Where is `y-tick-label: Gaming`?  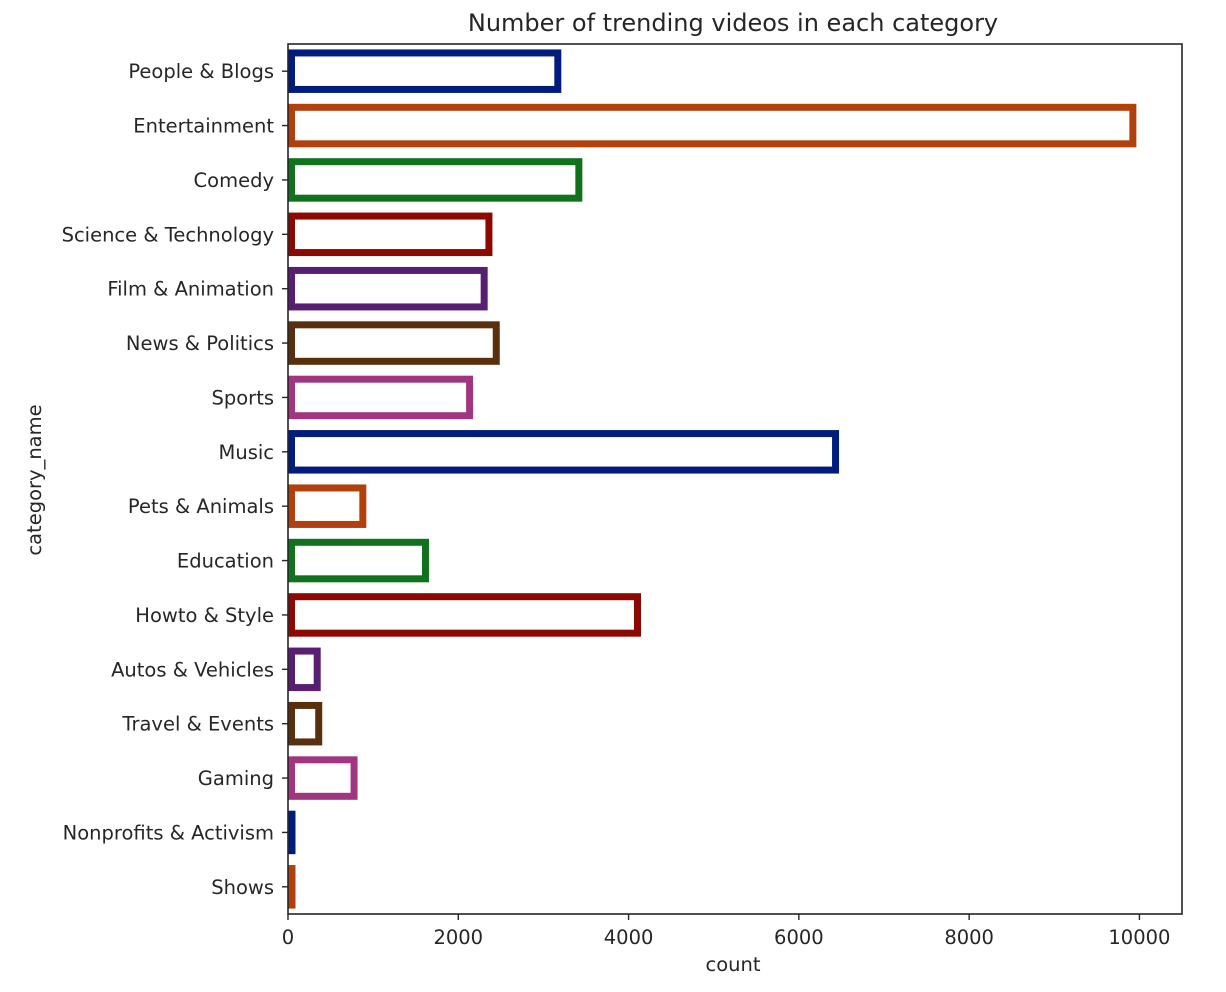
y-tick-label: Gaming is located at coordinates (236, 778).